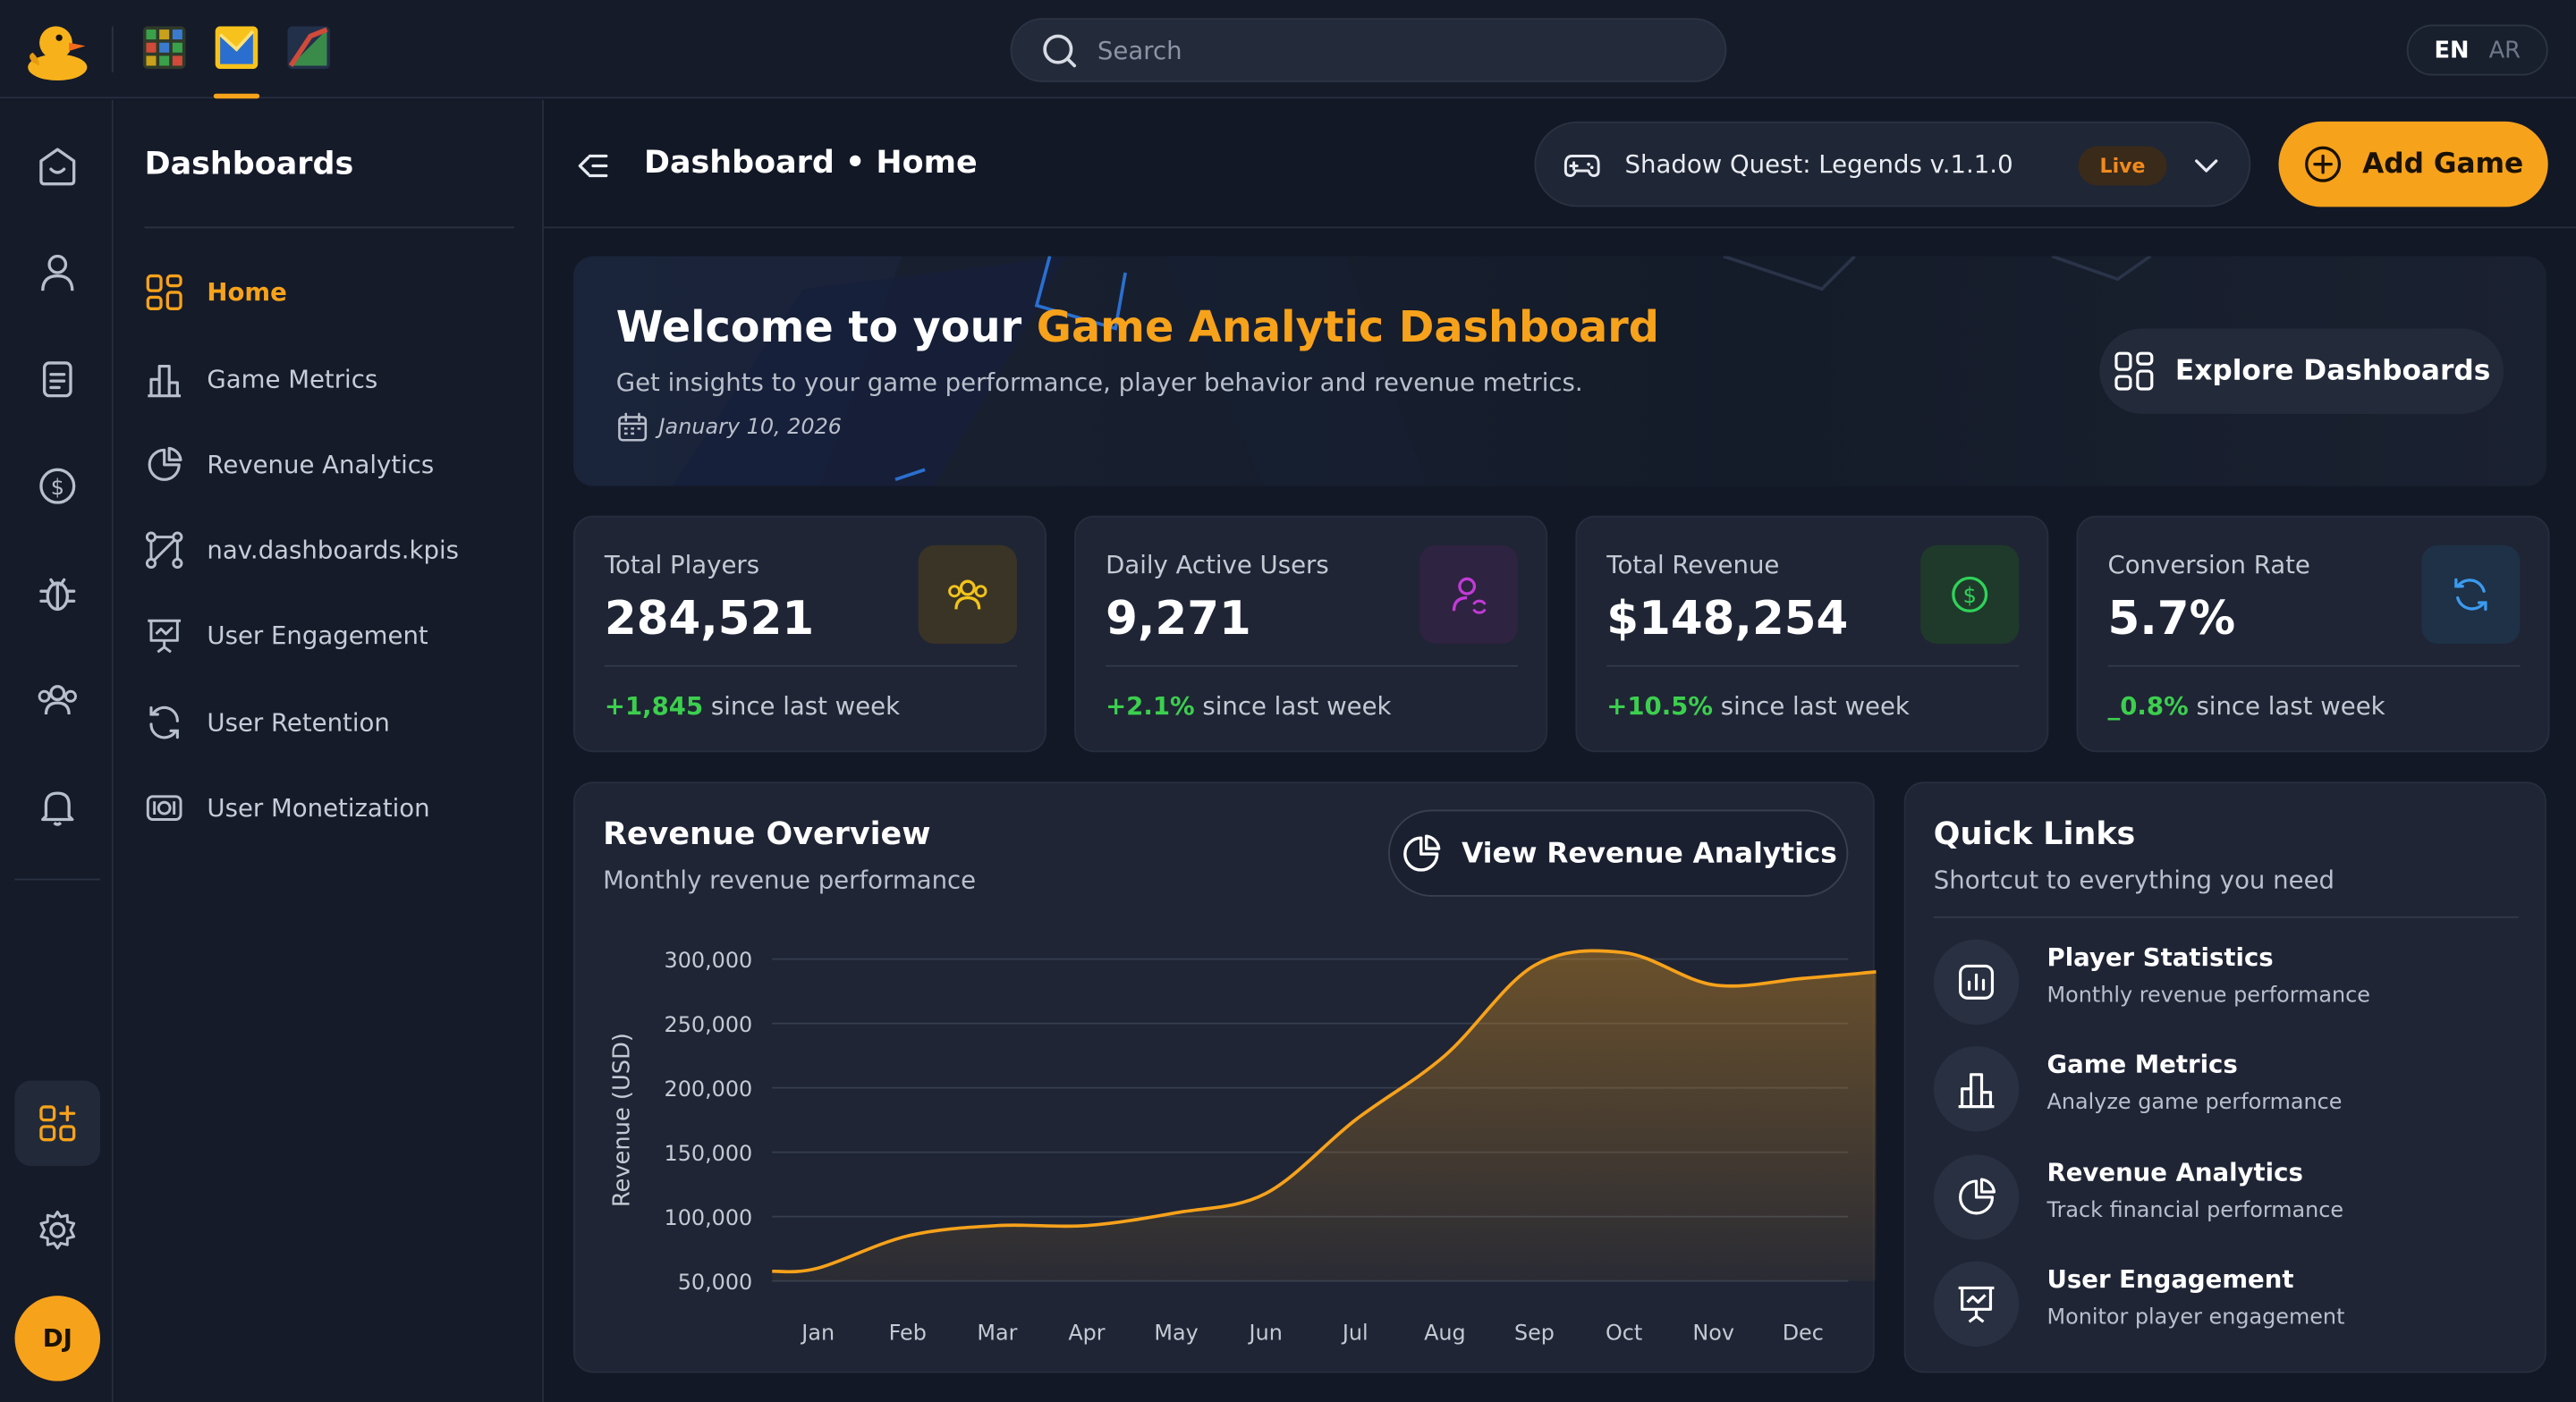 This screenshot has width=2576, height=1402. I want to click on revenue-subtitle: Monthly revenue performance, so click(790, 880).